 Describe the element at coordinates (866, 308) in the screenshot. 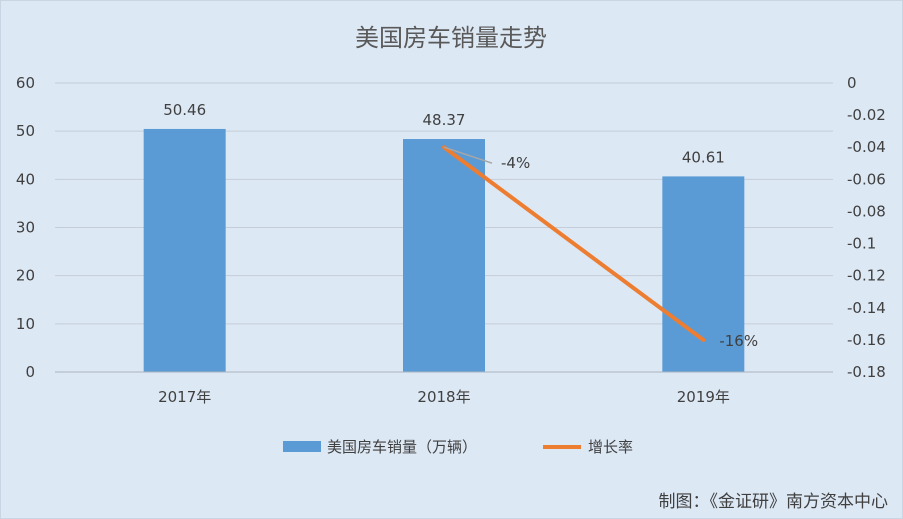

I see `right-axis-tick-label: -0.14` at that location.